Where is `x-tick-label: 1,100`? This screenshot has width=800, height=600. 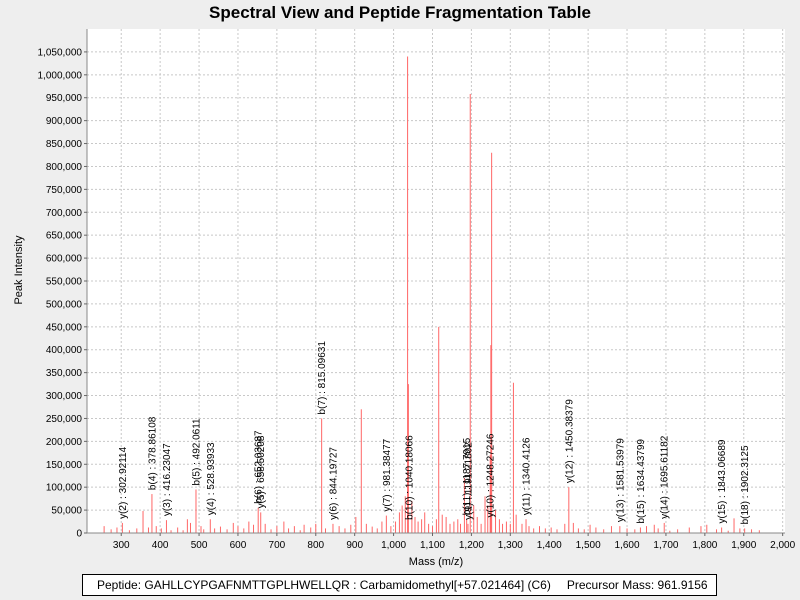
x-tick-label: 1,100 is located at coordinates (432, 545).